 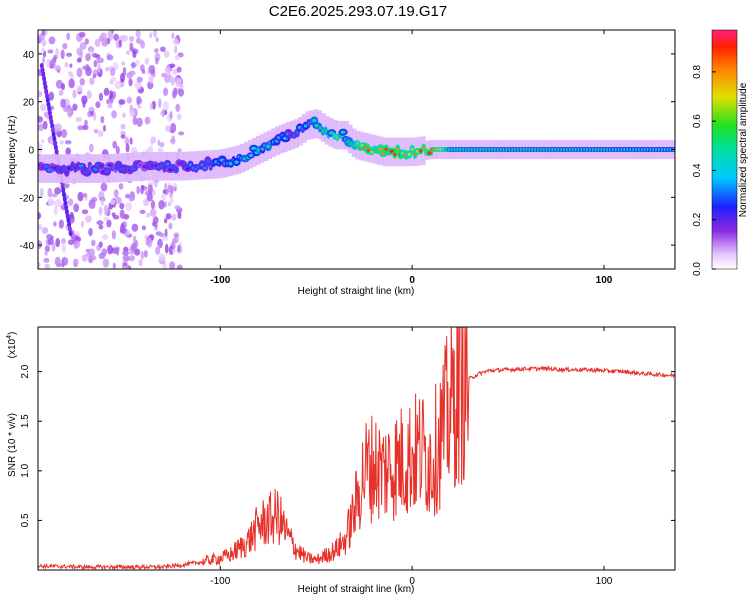 What do you see at coordinates (181, 166) in the screenshot?
I see `signal-halo` at bounding box center [181, 166].